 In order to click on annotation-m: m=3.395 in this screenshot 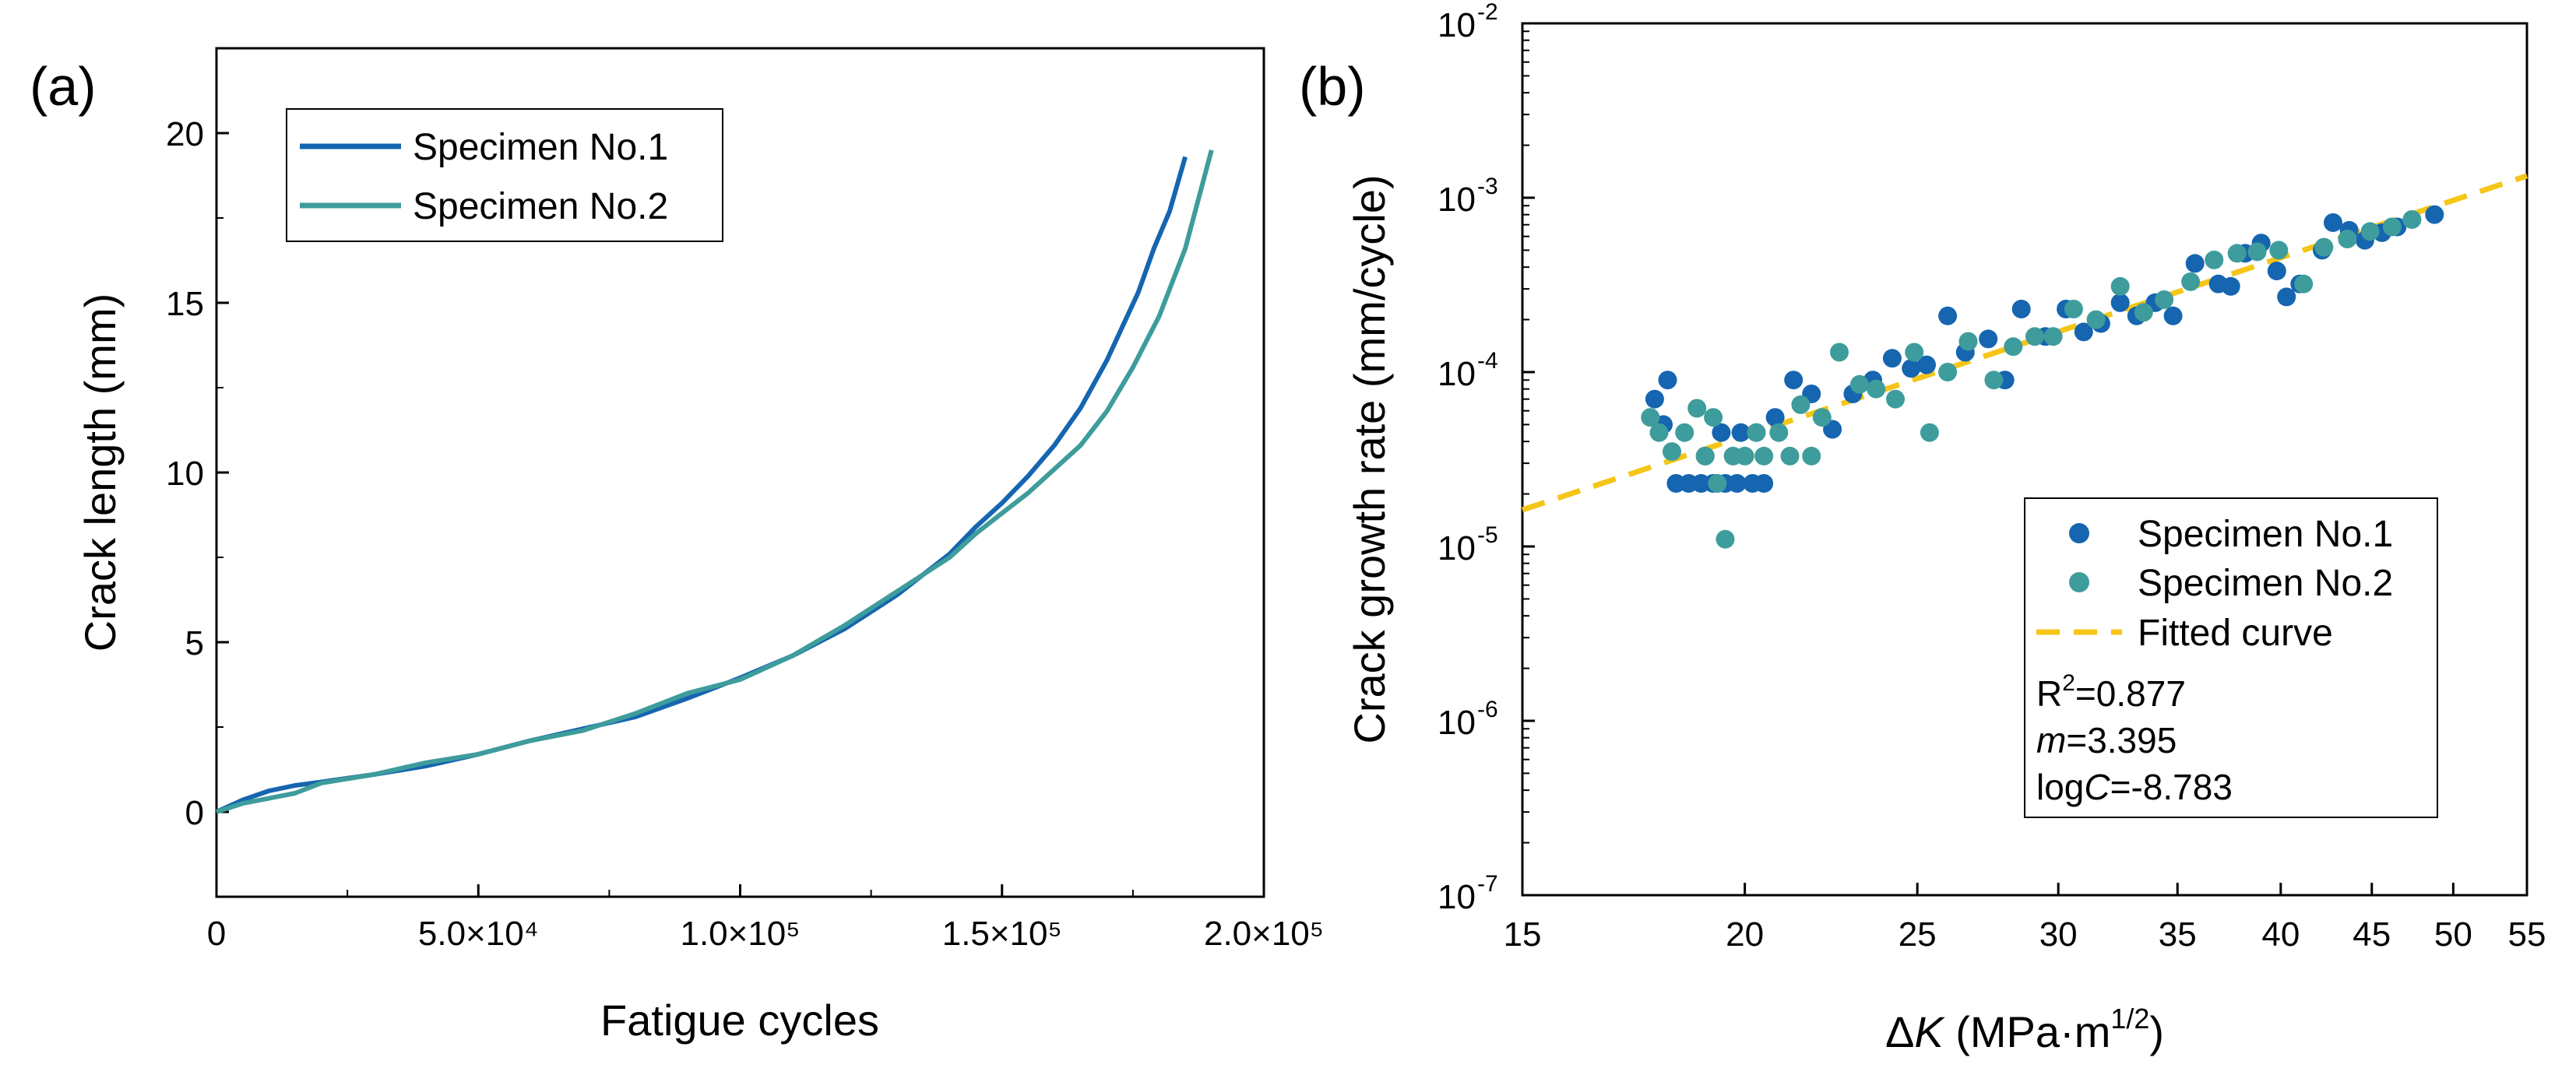, I will do `click(2106, 740)`.